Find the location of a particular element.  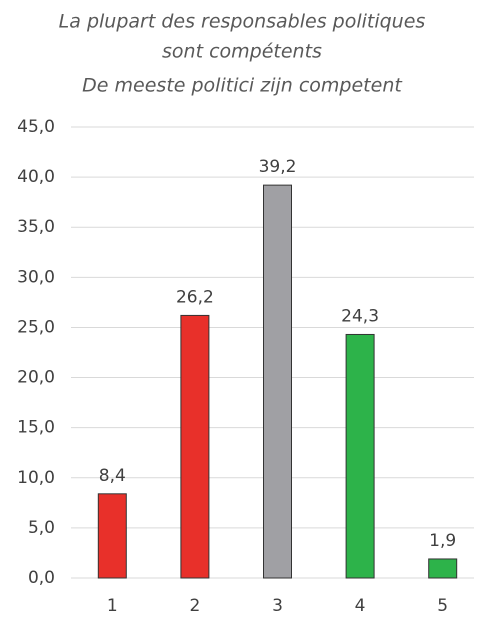

y-tick-label: 45,0 is located at coordinates (36, 127).